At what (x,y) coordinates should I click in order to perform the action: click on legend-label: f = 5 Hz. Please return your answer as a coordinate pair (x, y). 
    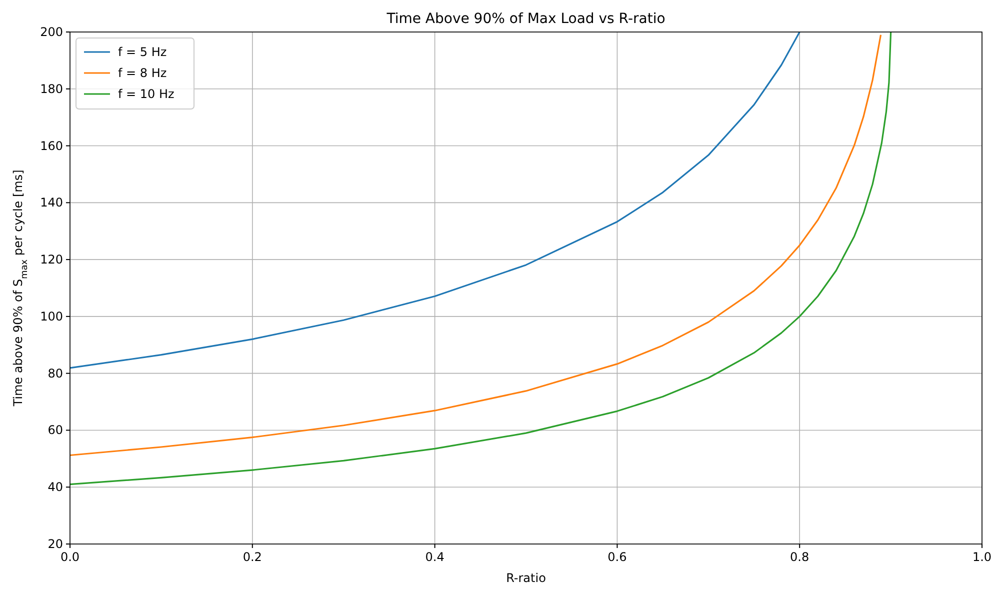
    Looking at the image, I should click on (142, 52).